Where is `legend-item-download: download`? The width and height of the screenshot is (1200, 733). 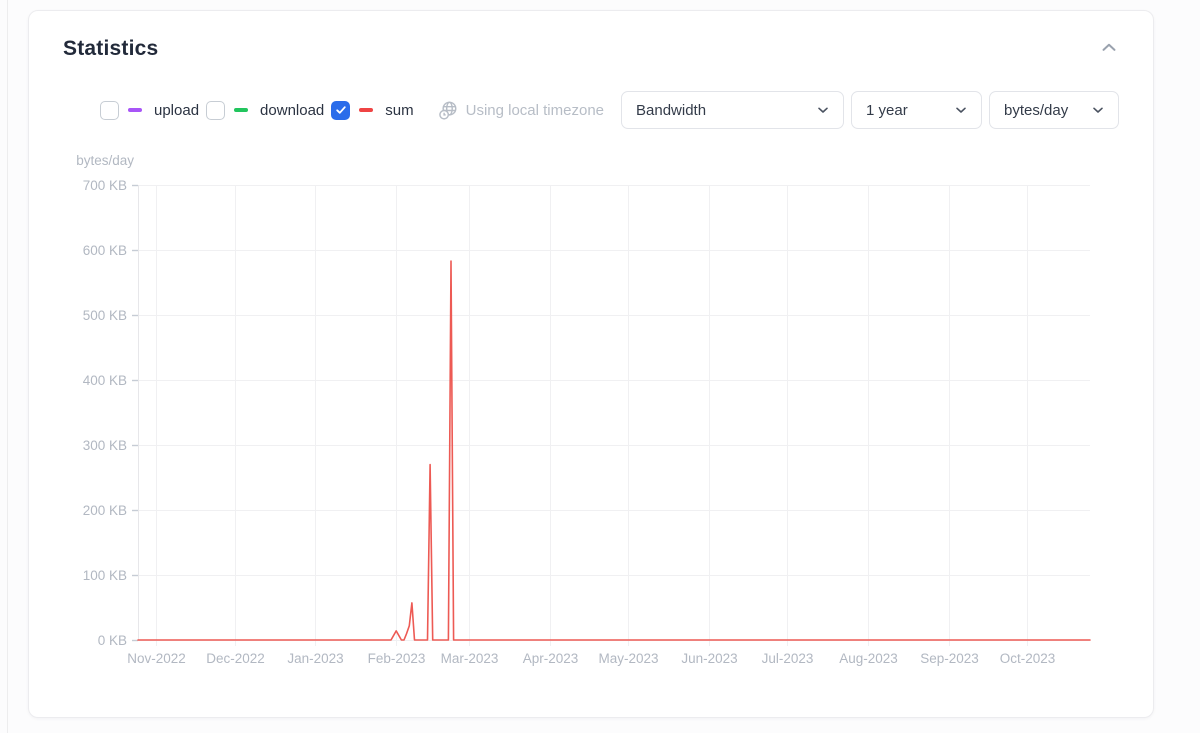 legend-item-download: download is located at coordinates (265, 110).